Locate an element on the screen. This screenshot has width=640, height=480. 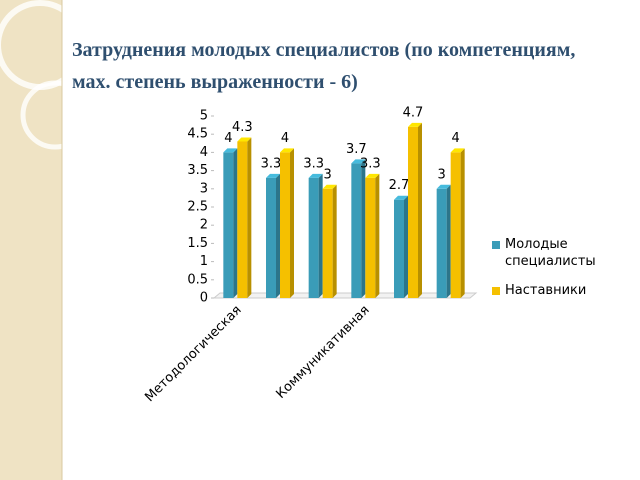
x-tick-label: Коммуникативная is located at coordinates (322, 352).